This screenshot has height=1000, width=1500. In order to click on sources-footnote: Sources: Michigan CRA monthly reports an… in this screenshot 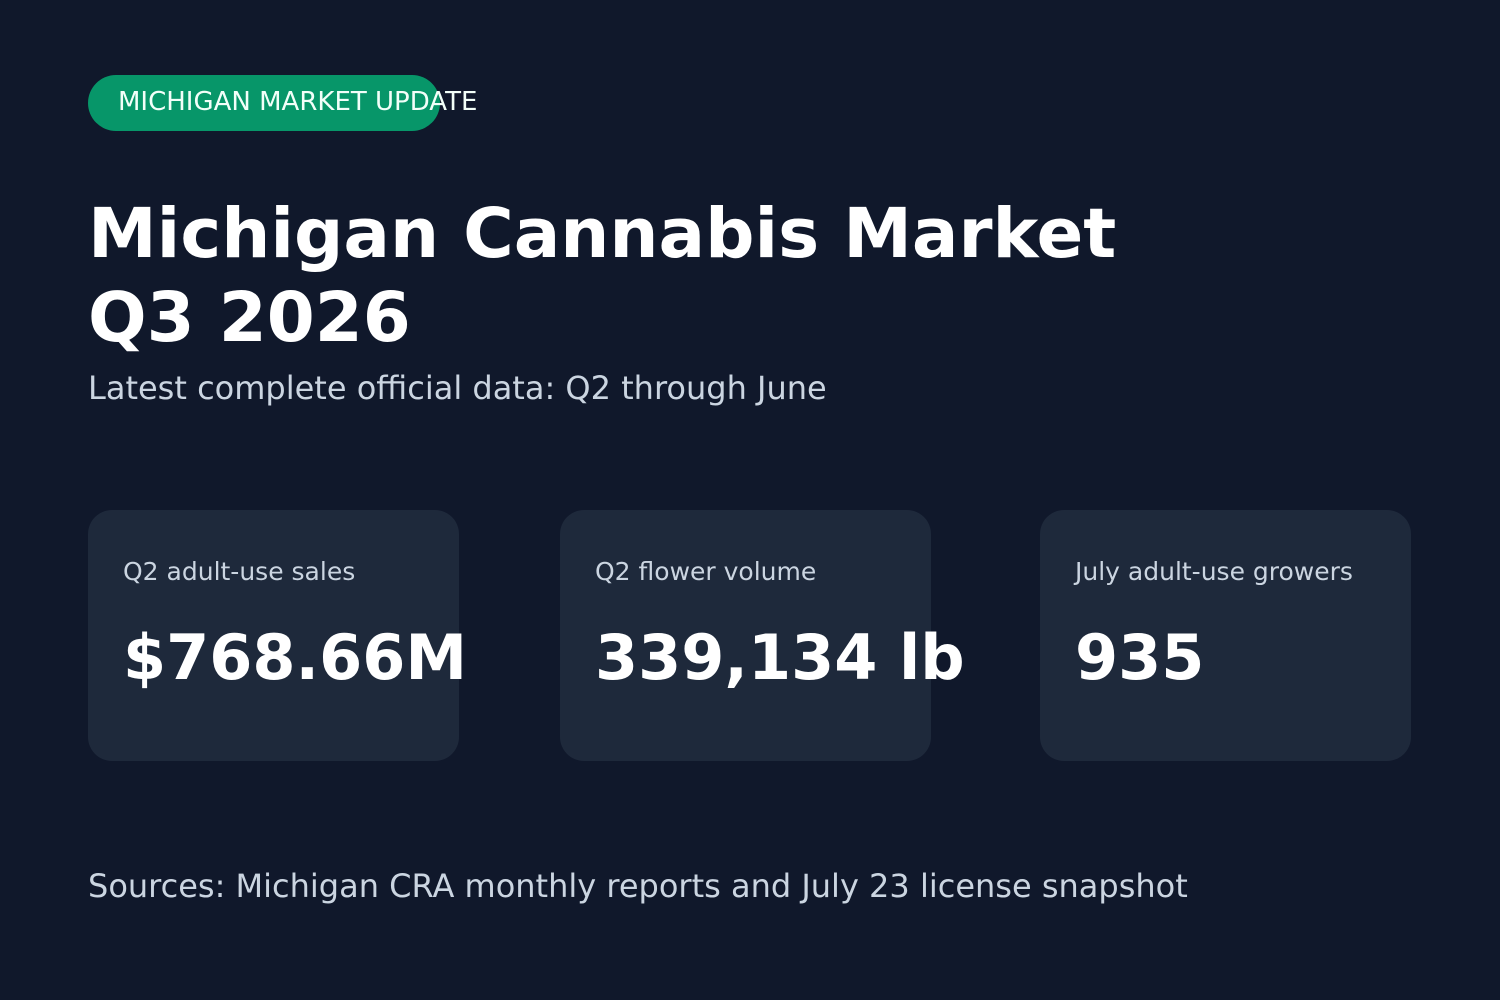, I will do `click(638, 886)`.